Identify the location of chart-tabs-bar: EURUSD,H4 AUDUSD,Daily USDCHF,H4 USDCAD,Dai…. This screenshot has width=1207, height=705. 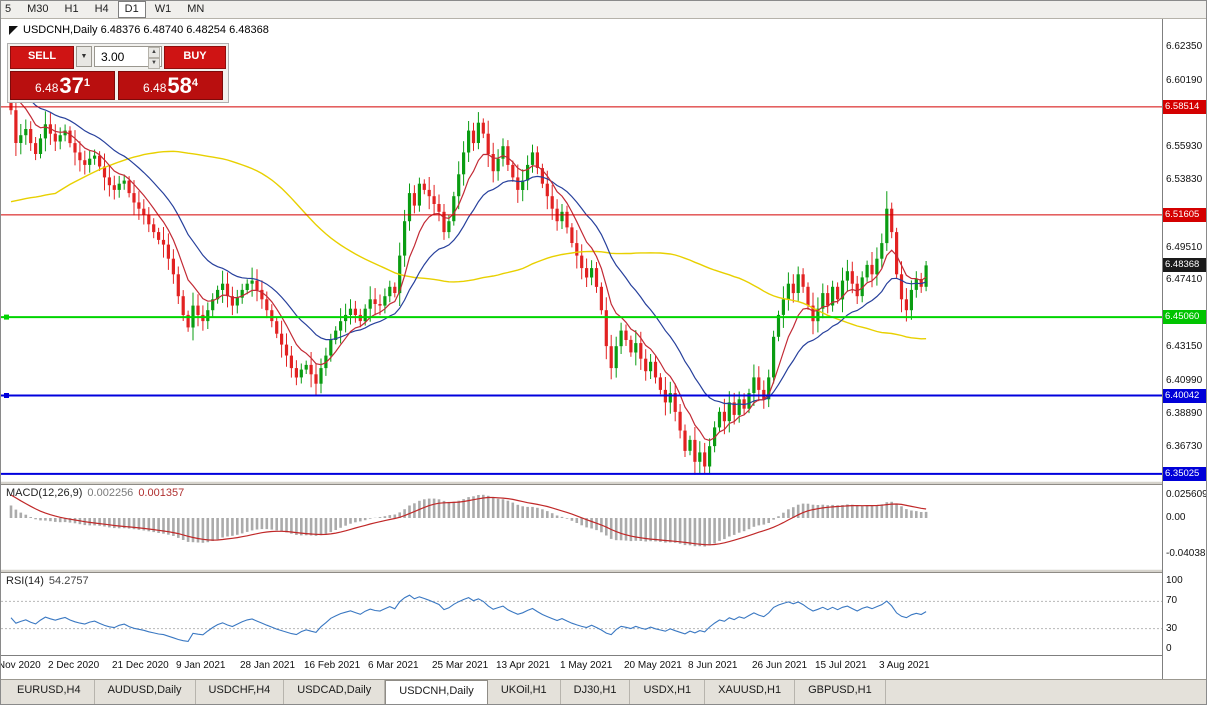
(603, 691).